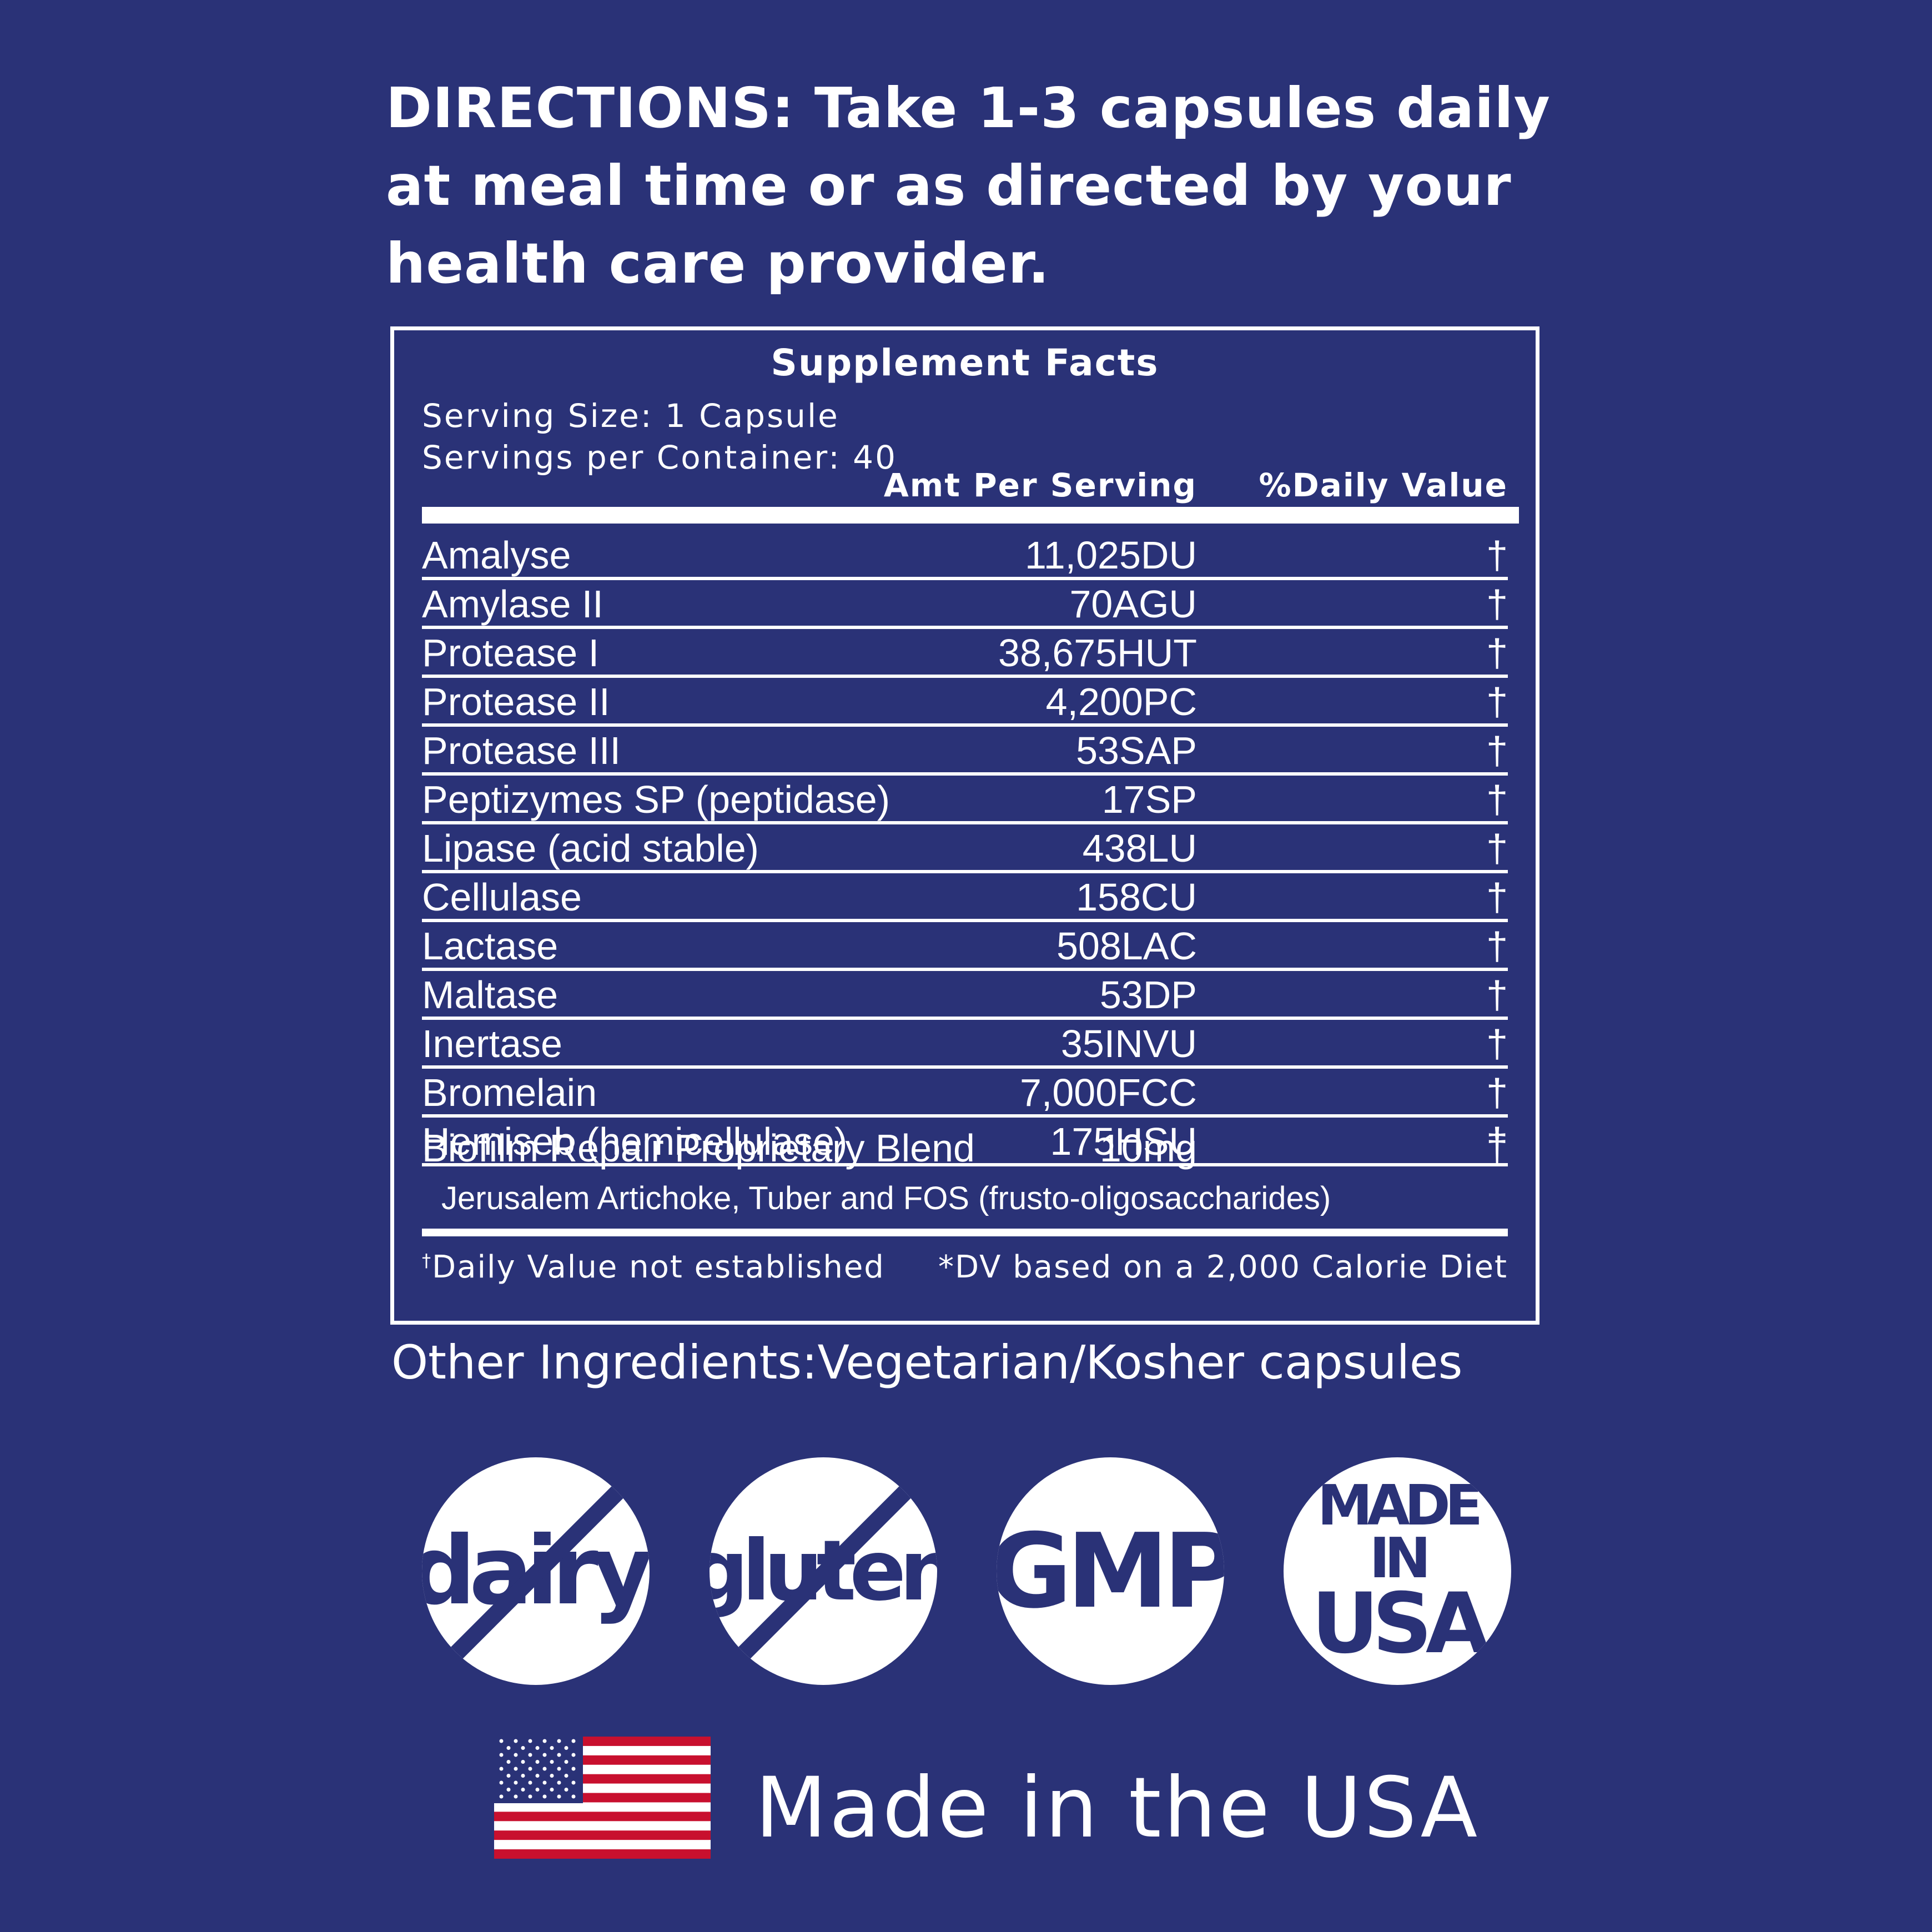 The image size is (1932, 1932). Describe the element at coordinates (1383, 485) in the screenshot. I see `daily-value-column-header: %Daily Value` at that location.